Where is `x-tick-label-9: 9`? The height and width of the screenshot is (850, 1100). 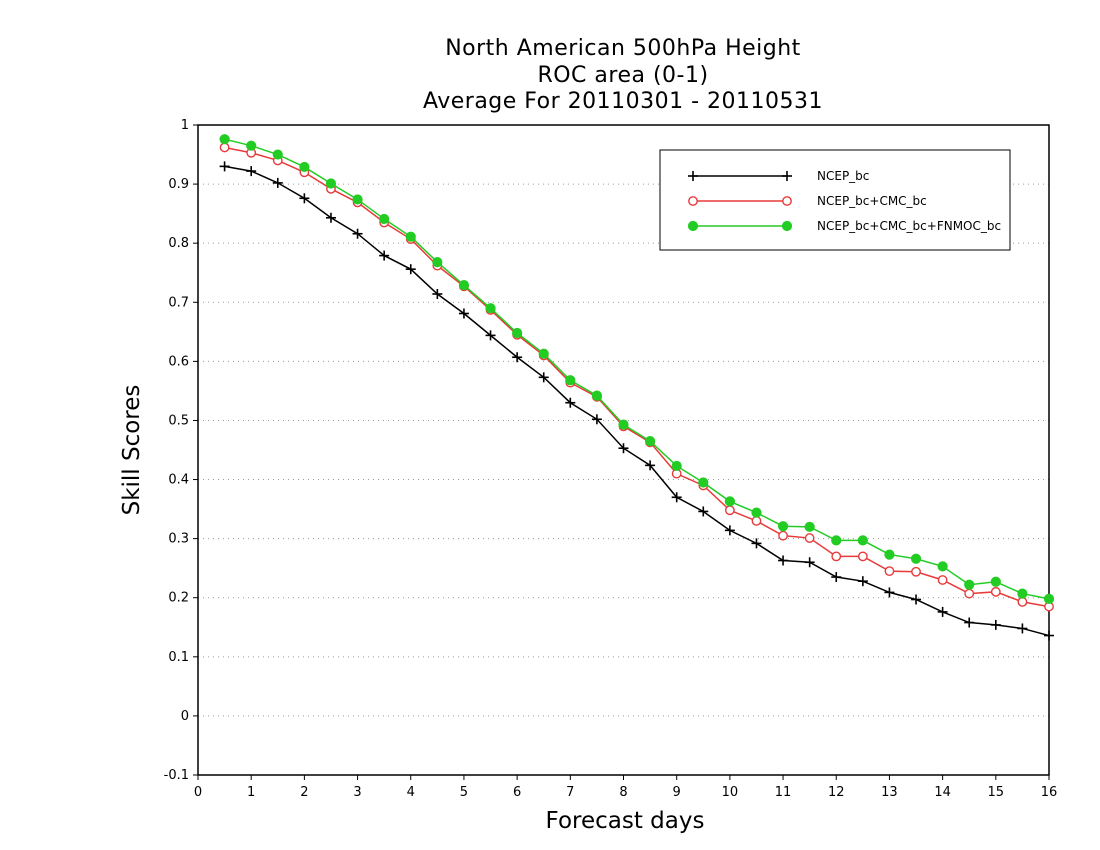 x-tick-label-9: 9 is located at coordinates (677, 792).